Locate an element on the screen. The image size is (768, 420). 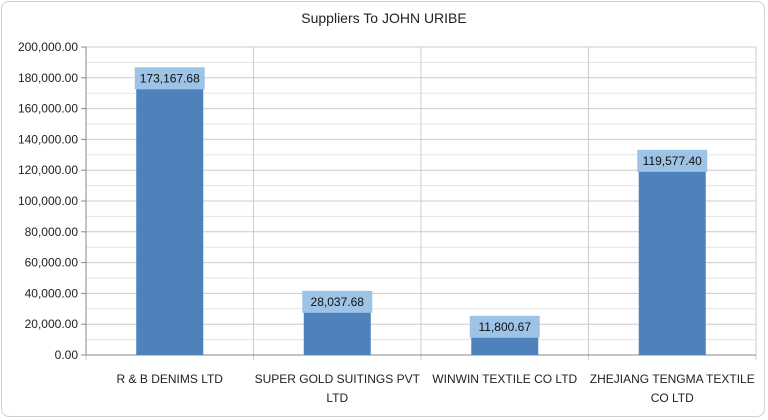
x-category-label: WINWIN TEXTILE CO LTD is located at coordinates (504, 379).